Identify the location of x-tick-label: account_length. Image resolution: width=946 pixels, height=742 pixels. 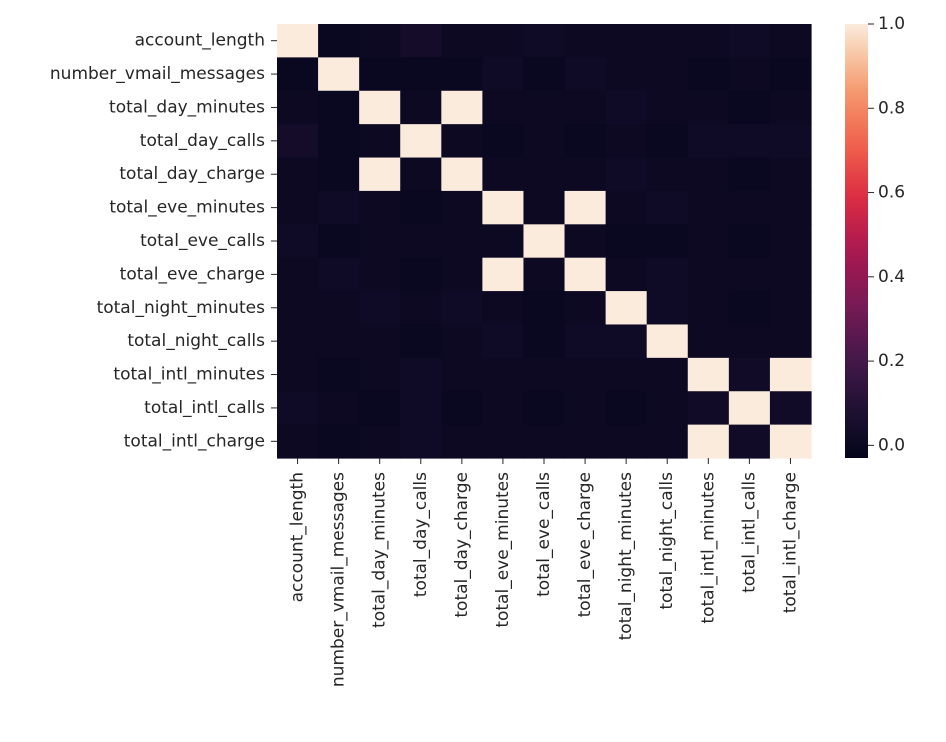
(298, 537).